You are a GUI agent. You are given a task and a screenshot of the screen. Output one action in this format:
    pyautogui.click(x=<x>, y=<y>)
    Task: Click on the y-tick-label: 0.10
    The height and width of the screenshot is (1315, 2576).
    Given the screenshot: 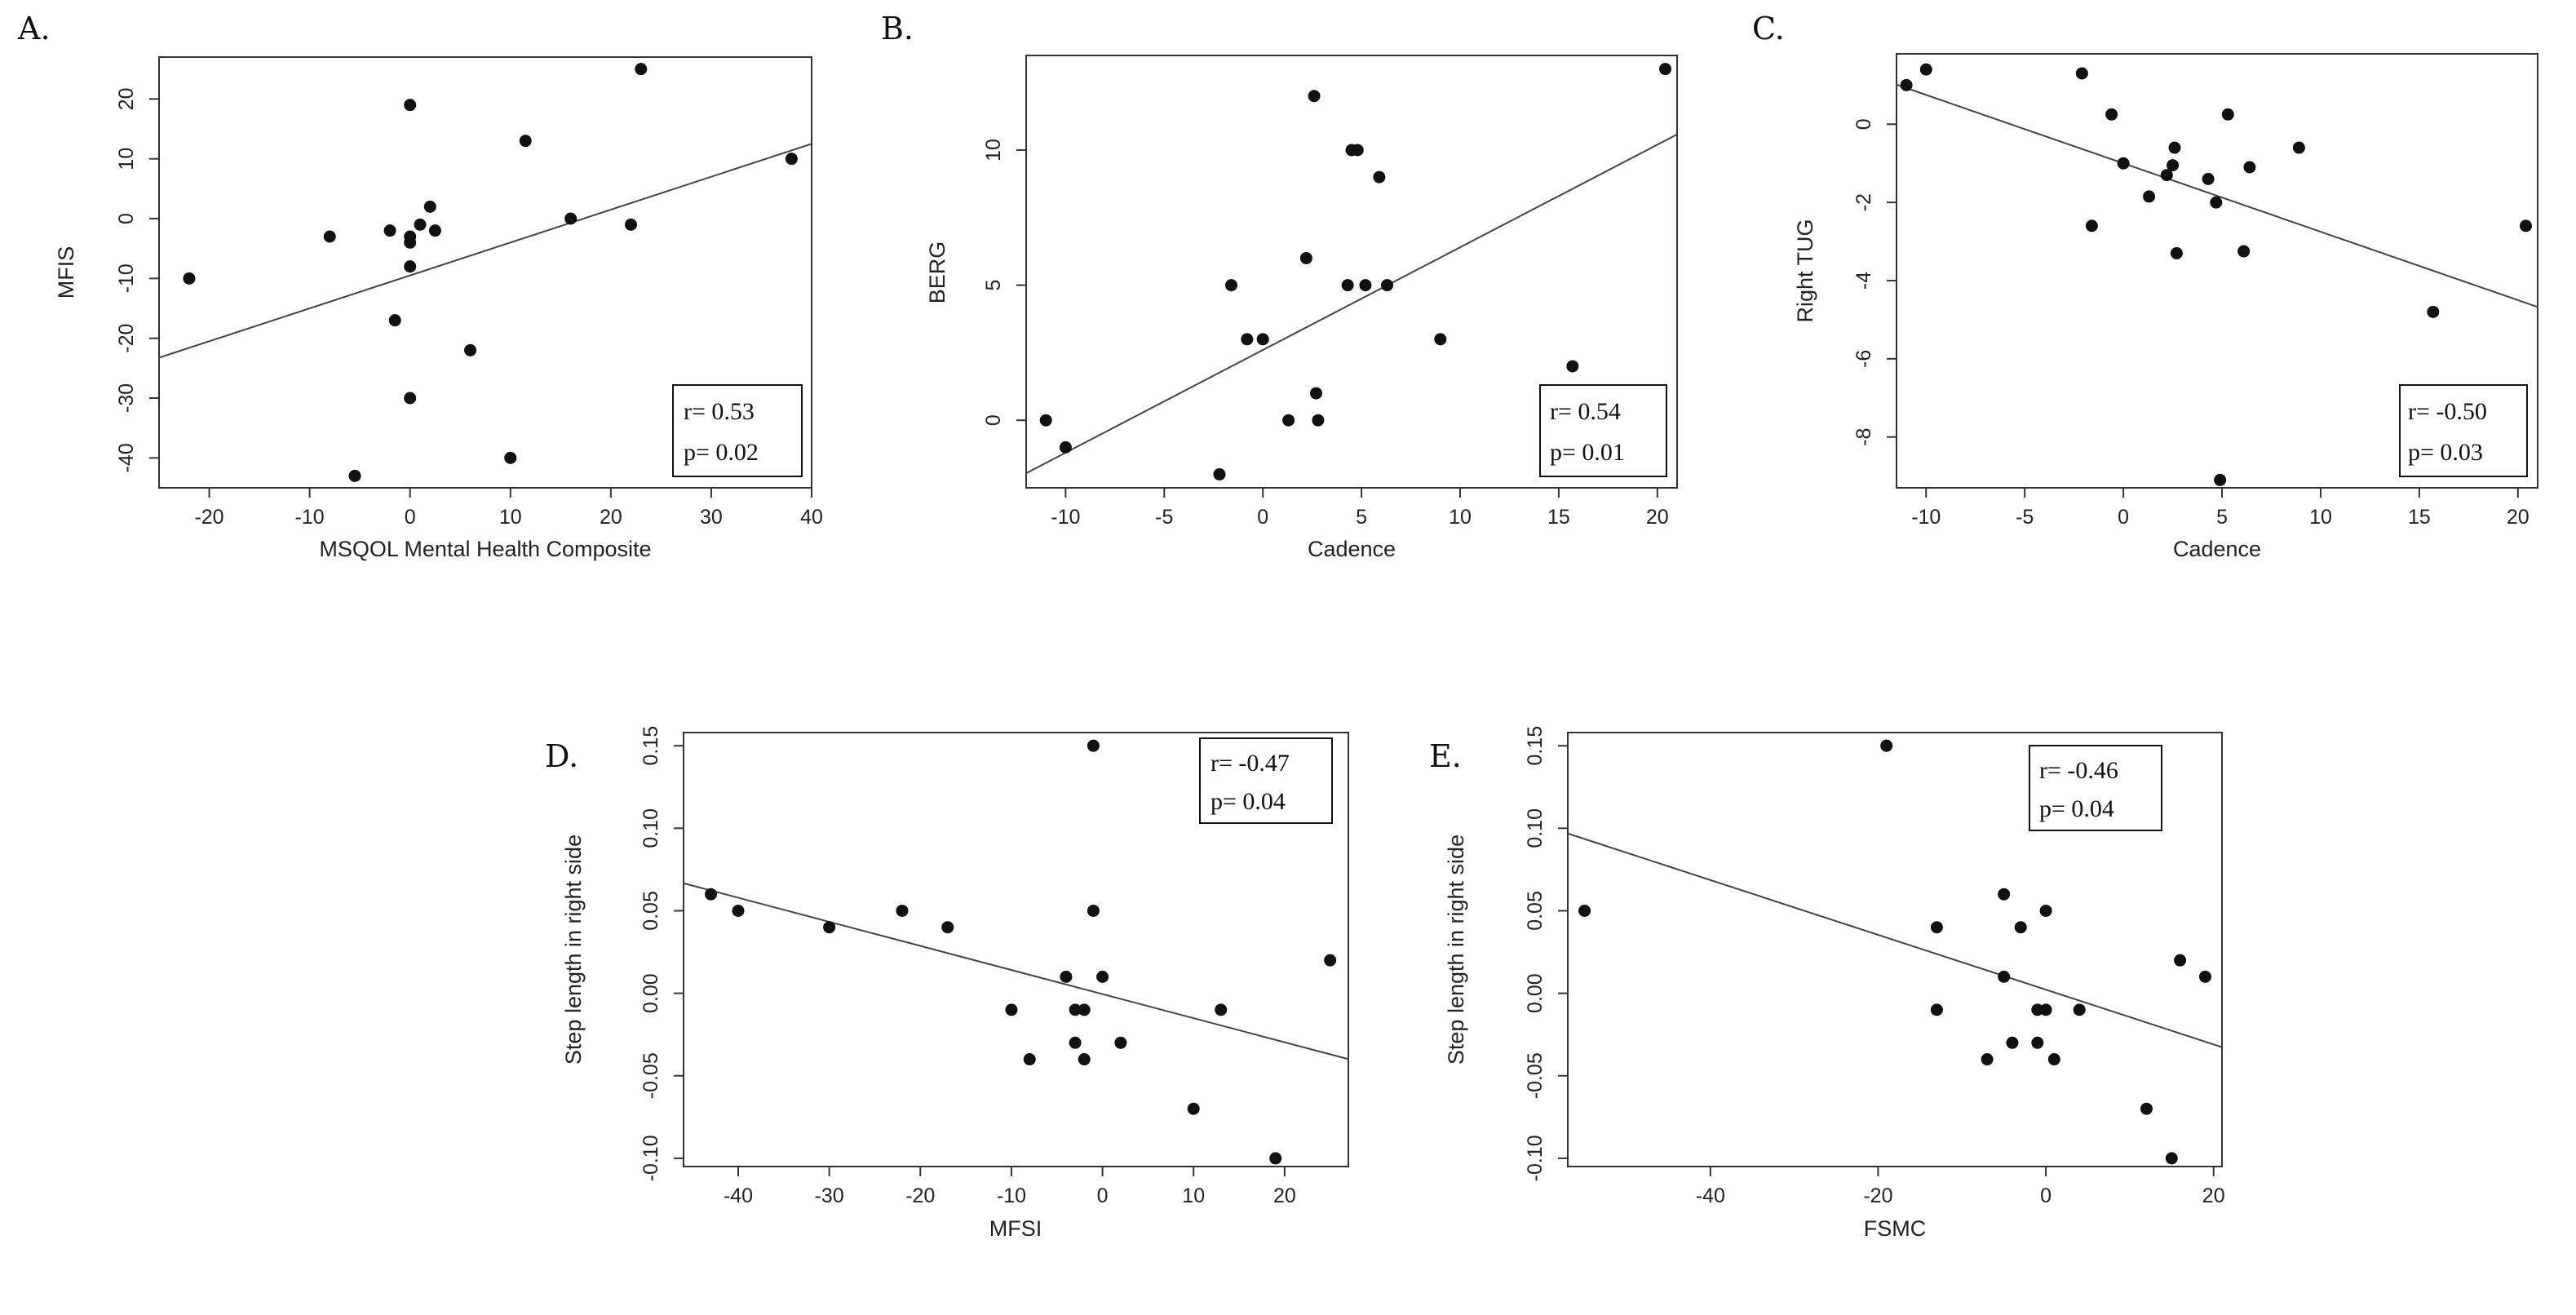 What is the action you would take?
    pyautogui.click(x=1535, y=828)
    